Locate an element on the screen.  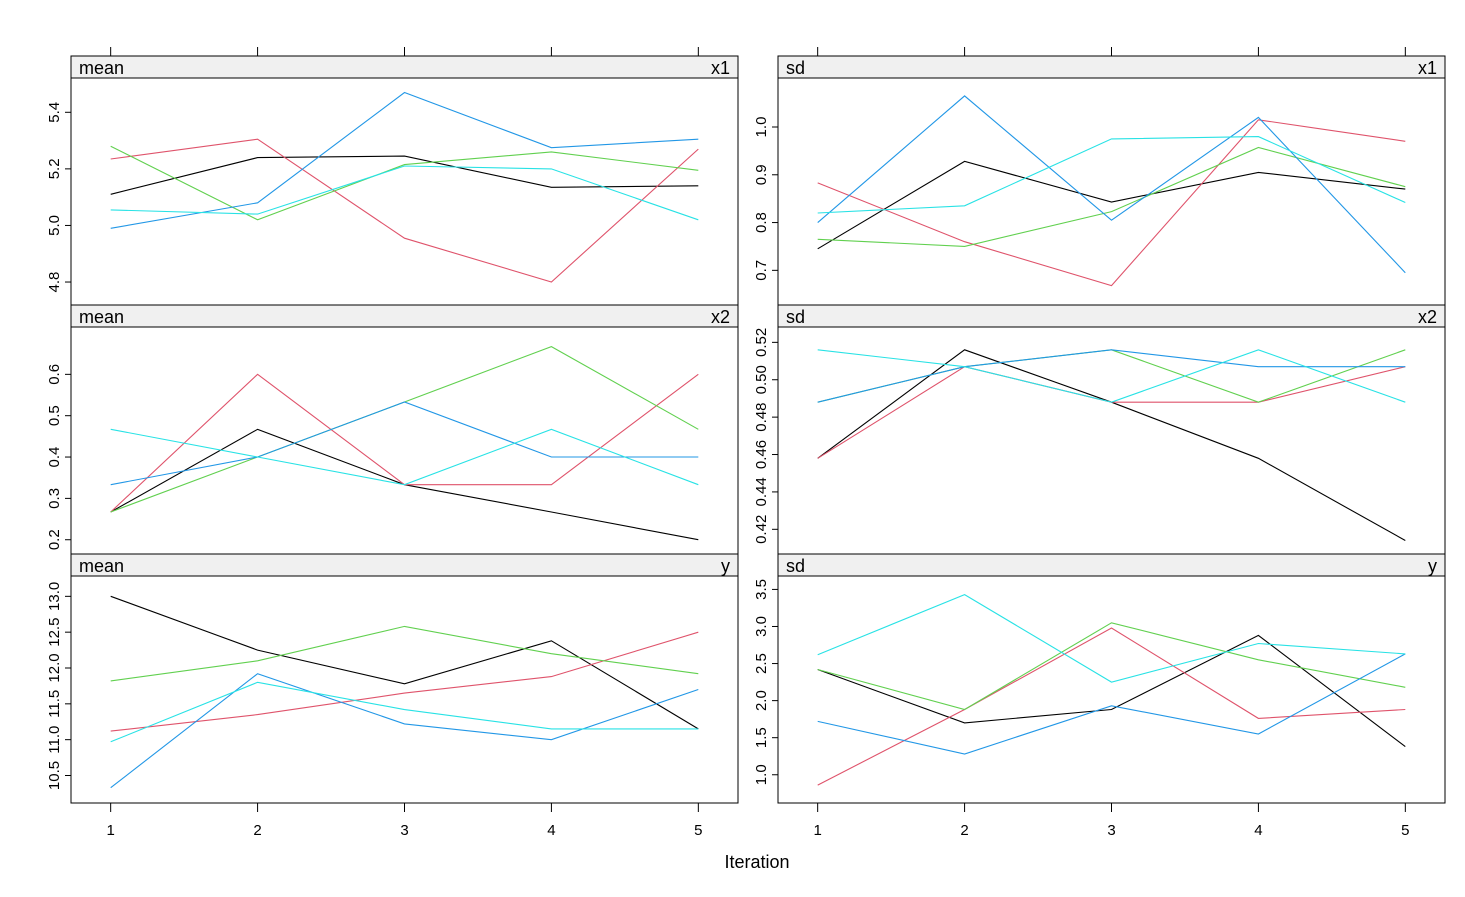
panel-sd-x2: sd x2 0.42 0.44 0.46 0.48 0.50 0.52 is located at coordinates (1099, 429).